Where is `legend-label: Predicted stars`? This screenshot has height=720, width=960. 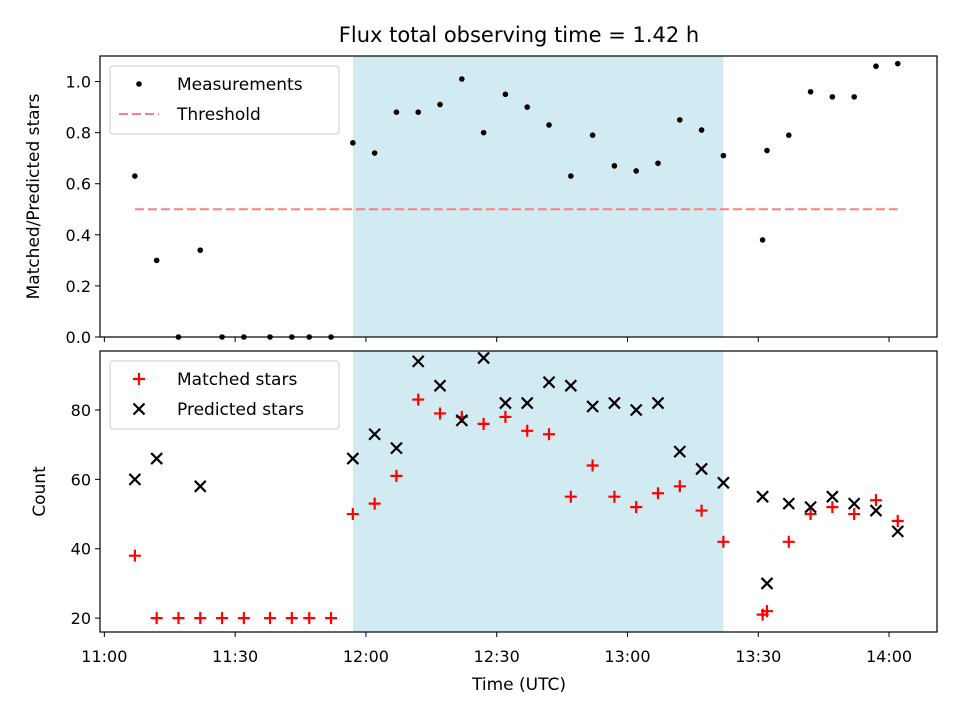
legend-label: Predicted stars is located at coordinates (240, 410).